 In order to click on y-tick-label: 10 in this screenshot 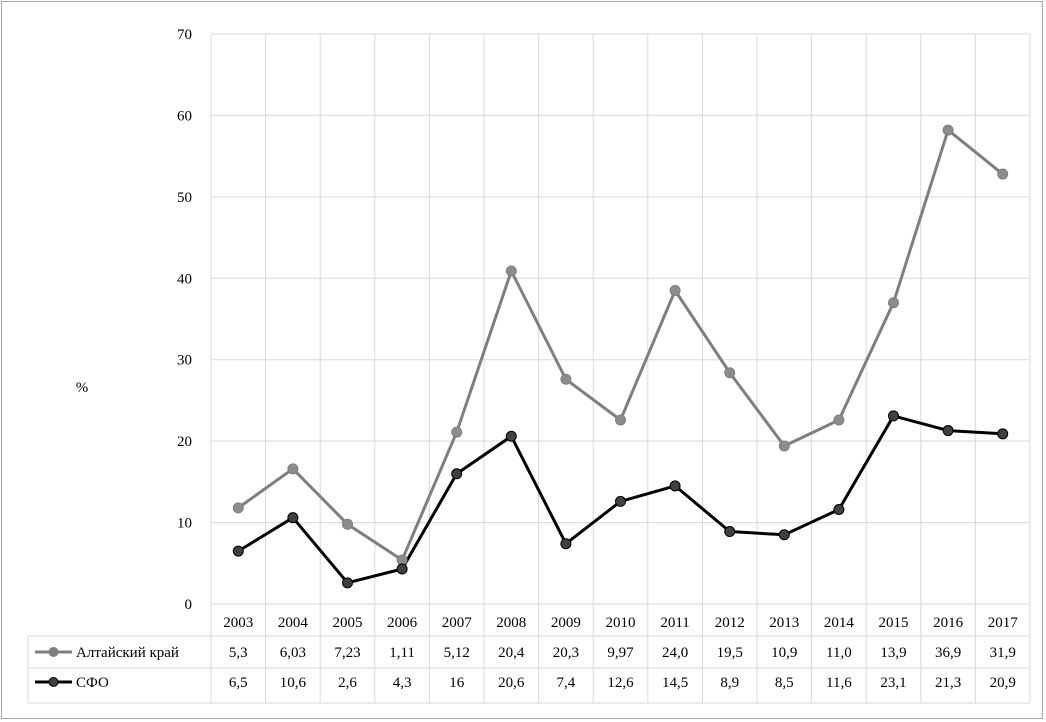, I will do `click(184, 524)`.